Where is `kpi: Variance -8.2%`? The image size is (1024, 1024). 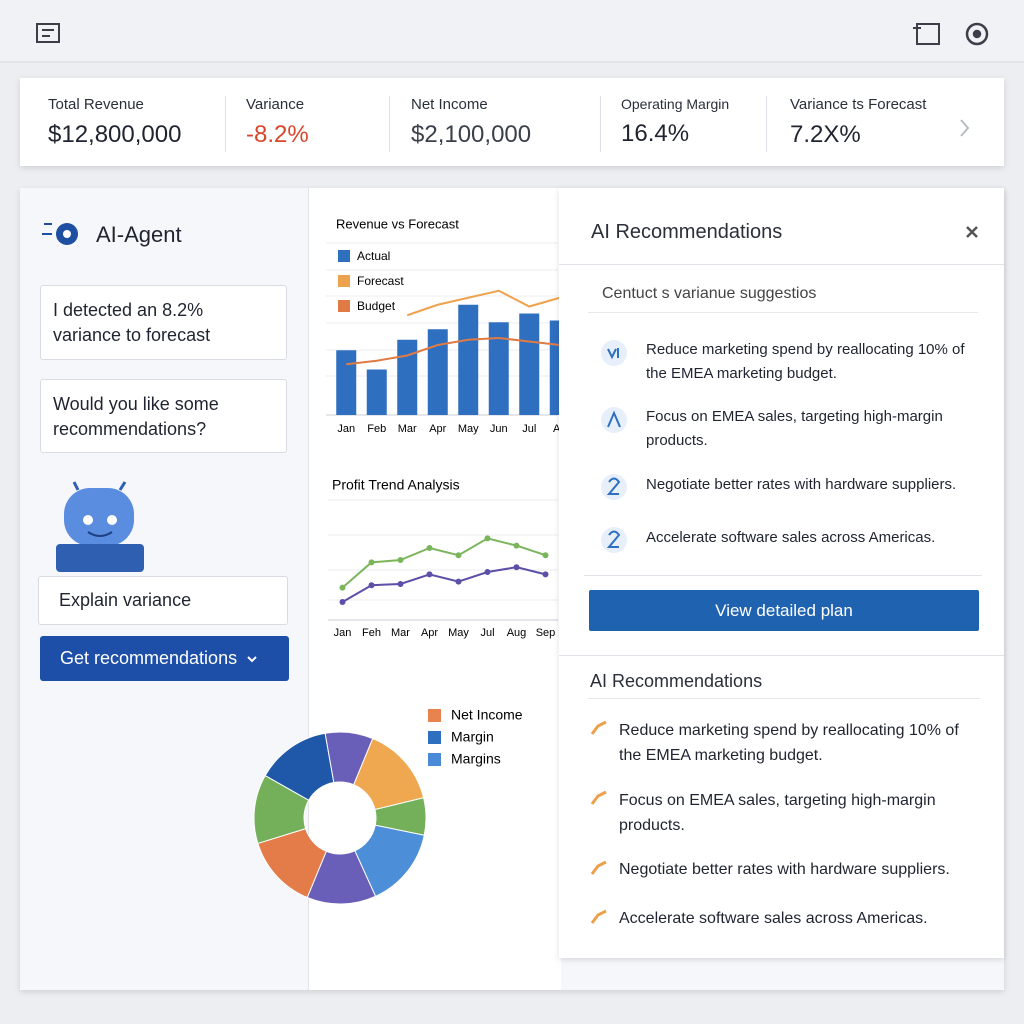 kpi: Variance -8.2% is located at coordinates (277, 122).